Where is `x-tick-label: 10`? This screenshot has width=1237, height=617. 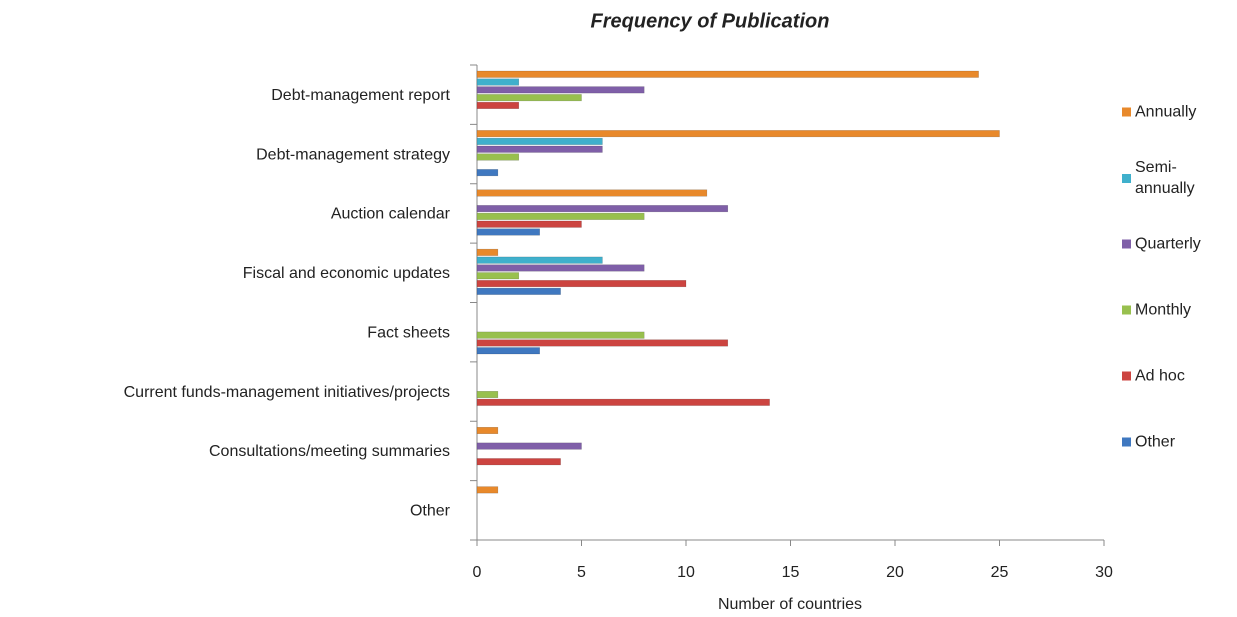 x-tick-label: 10 is located at coordinates (686, 572).